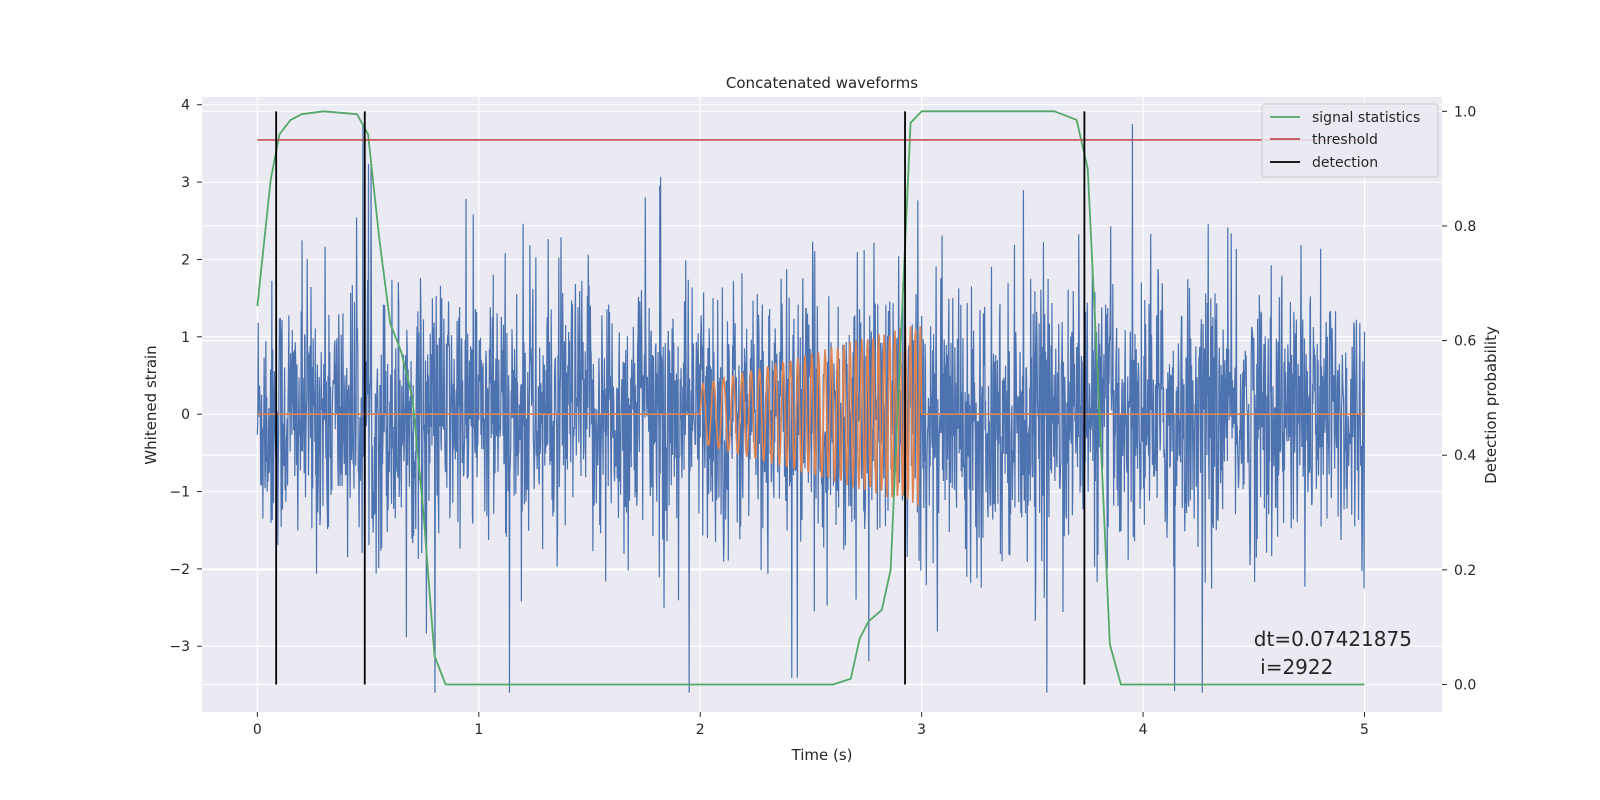 Image resolution: width=1600 pixels, height=800 pixels. I want to click on x-tick-label: 2, so click(700, 730).